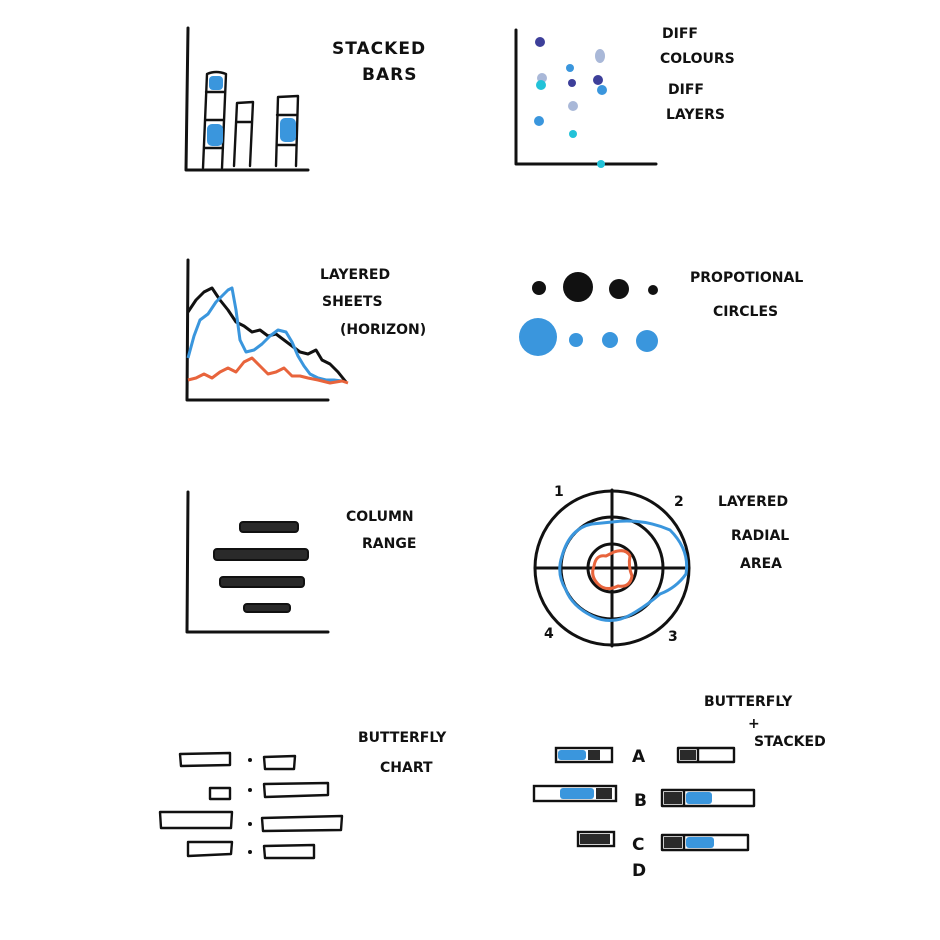 The width and height of the screenshot is (940, 940). Describe the element at coordinates (753, 502) in the screenshot. I see `radial-area-title-1: LAYERED` at that location.